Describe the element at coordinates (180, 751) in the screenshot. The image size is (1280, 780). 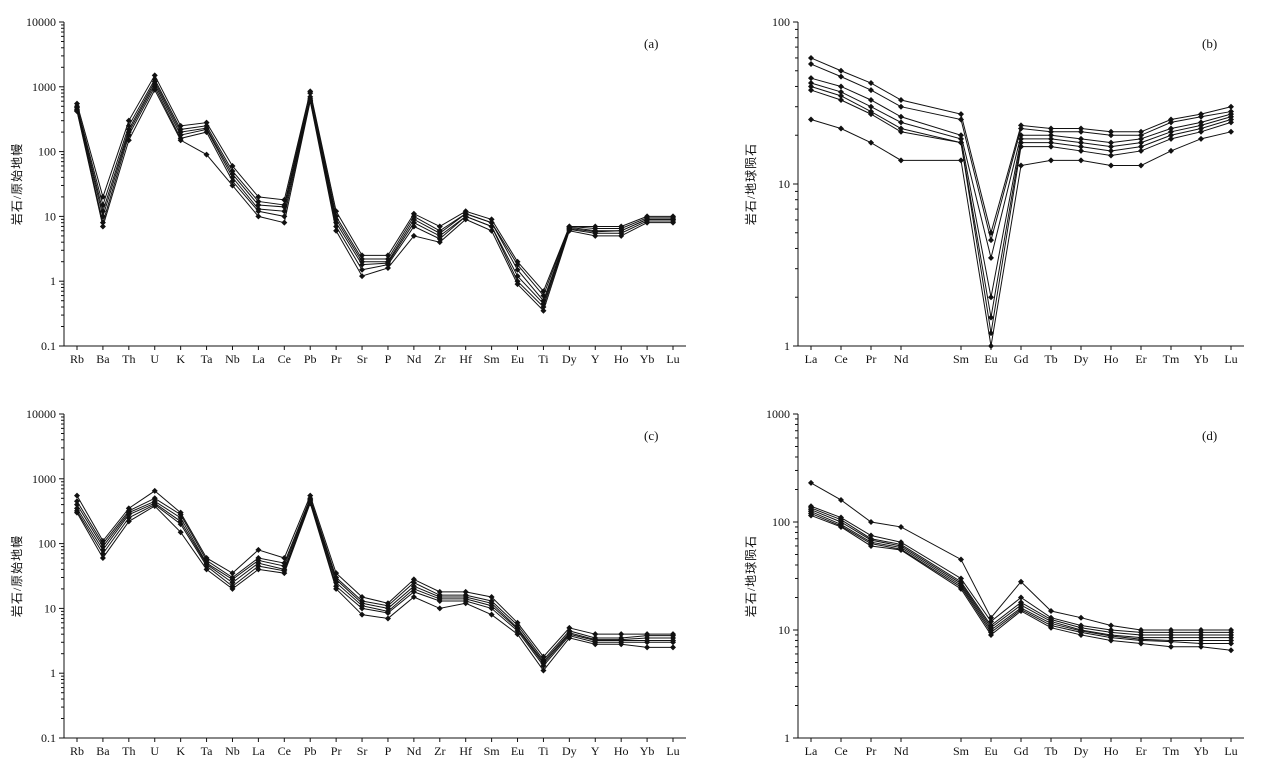
I see `x-tick-label: K` at that location.